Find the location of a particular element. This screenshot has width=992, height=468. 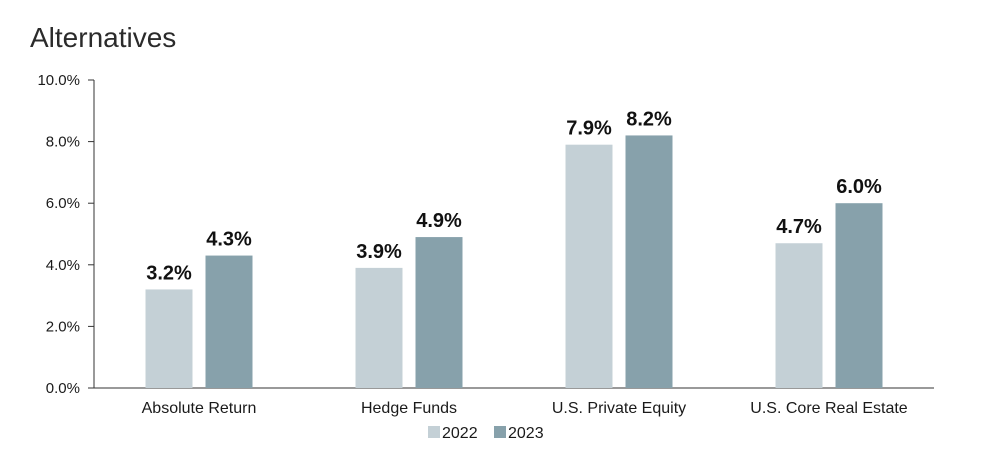

legend: 2022 2023 is located at coordinates (486, 433).